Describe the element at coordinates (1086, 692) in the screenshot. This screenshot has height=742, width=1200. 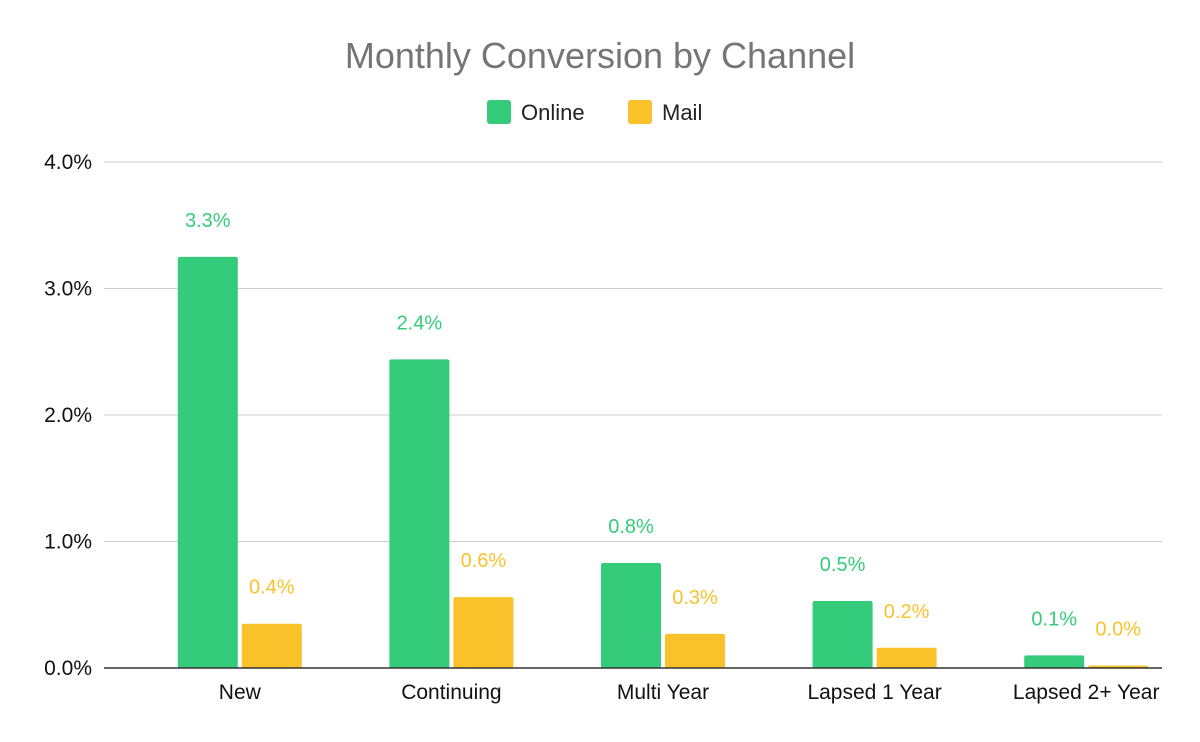
I see `x-category-label: Lapsed 2+ Year` at that location.